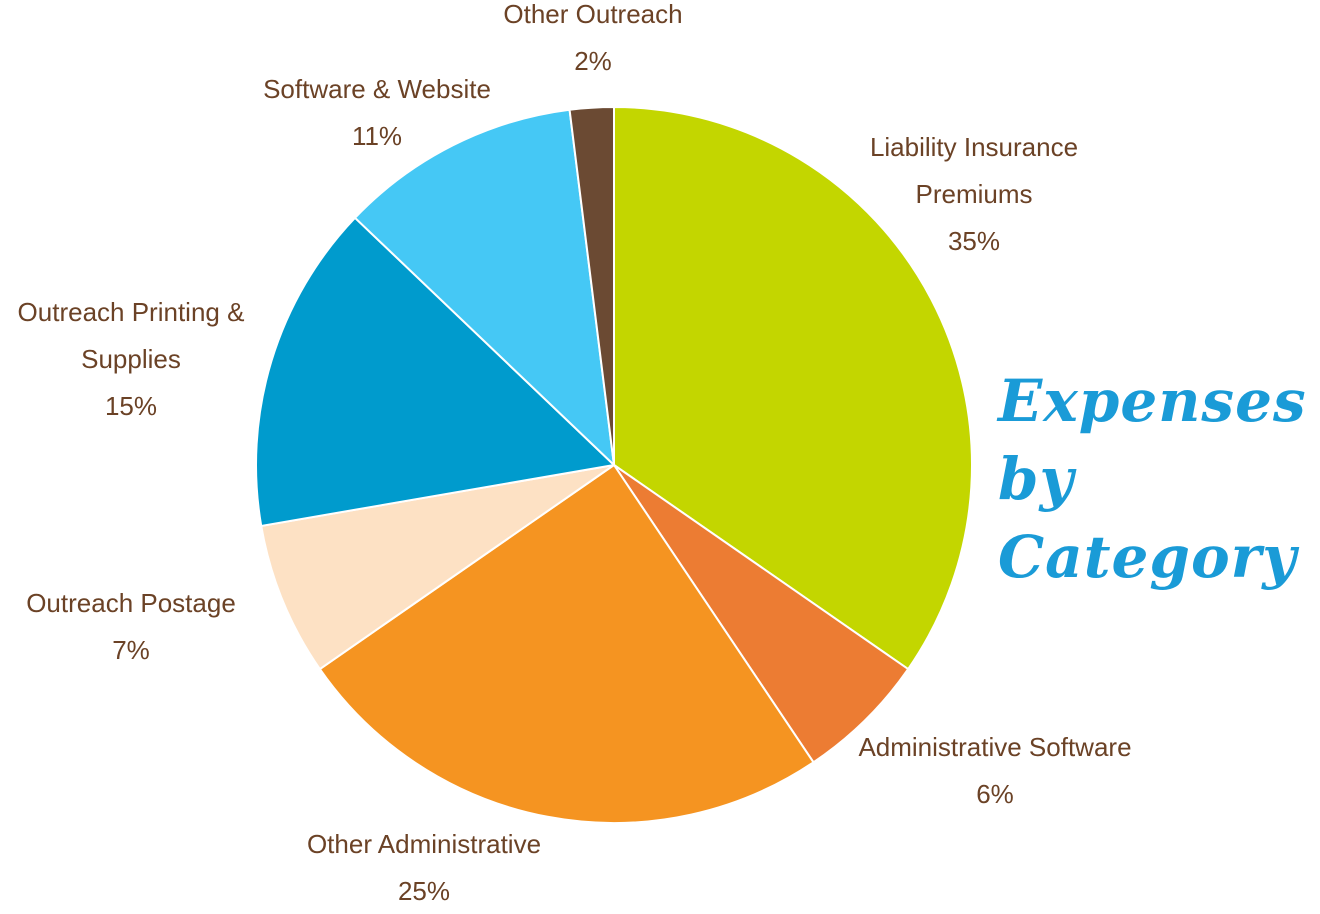 This screenshot has height=914, width=1320. Describe the element at coordinates (761, 614) in the screenshot. I see `pie-slice-administrative-software` at that location.